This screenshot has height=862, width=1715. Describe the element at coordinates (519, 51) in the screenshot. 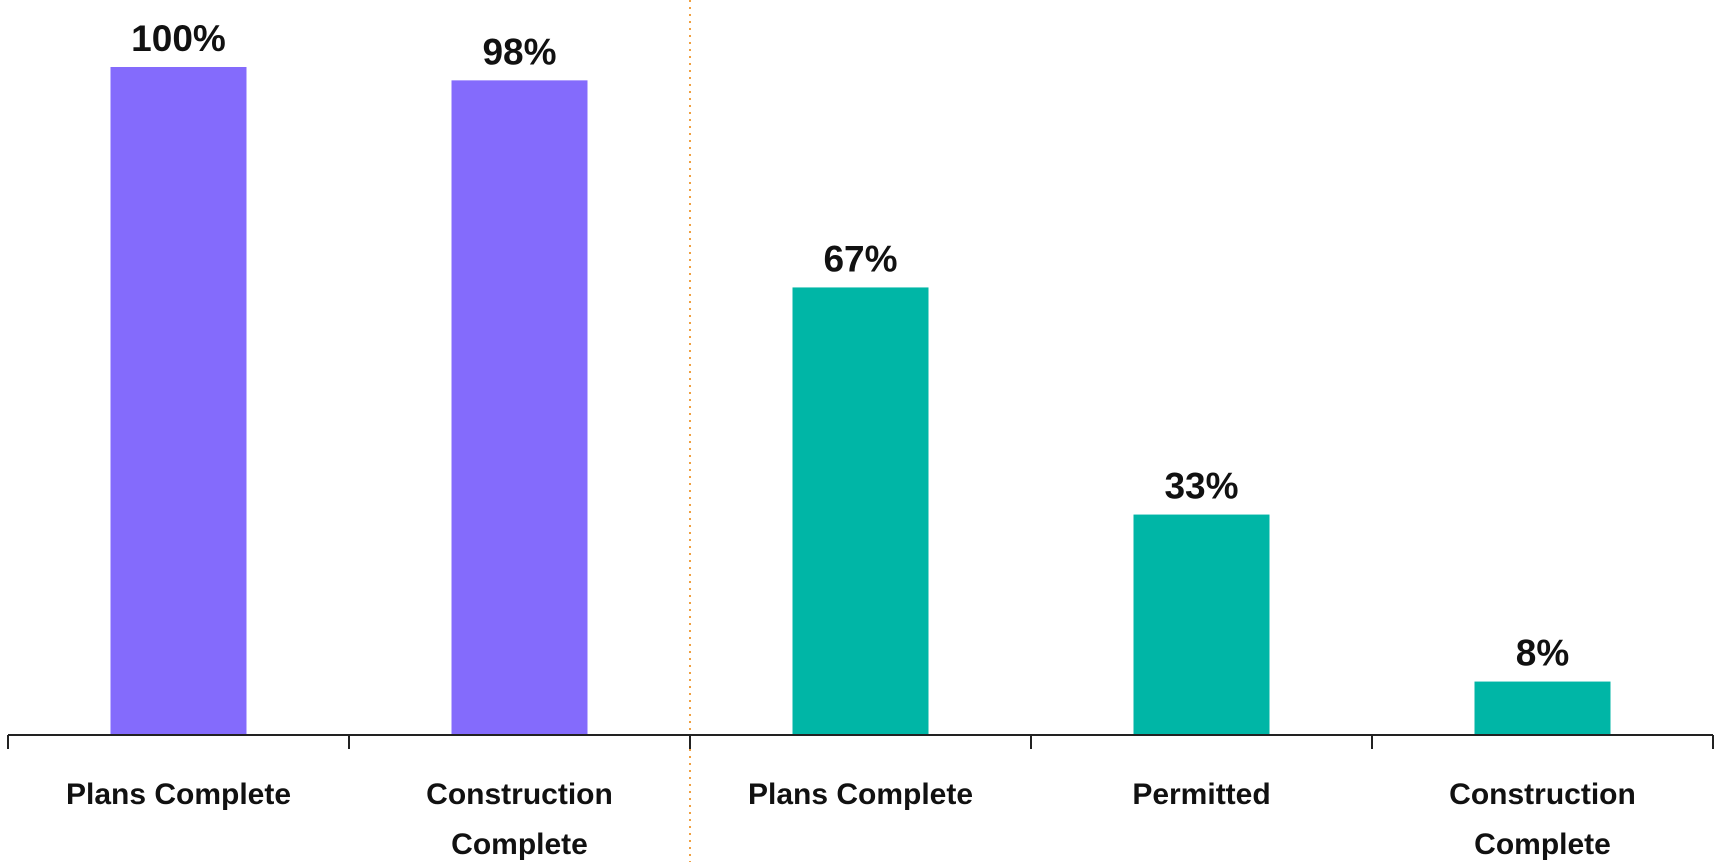

I see `bar-value-label: 98%` at that location.